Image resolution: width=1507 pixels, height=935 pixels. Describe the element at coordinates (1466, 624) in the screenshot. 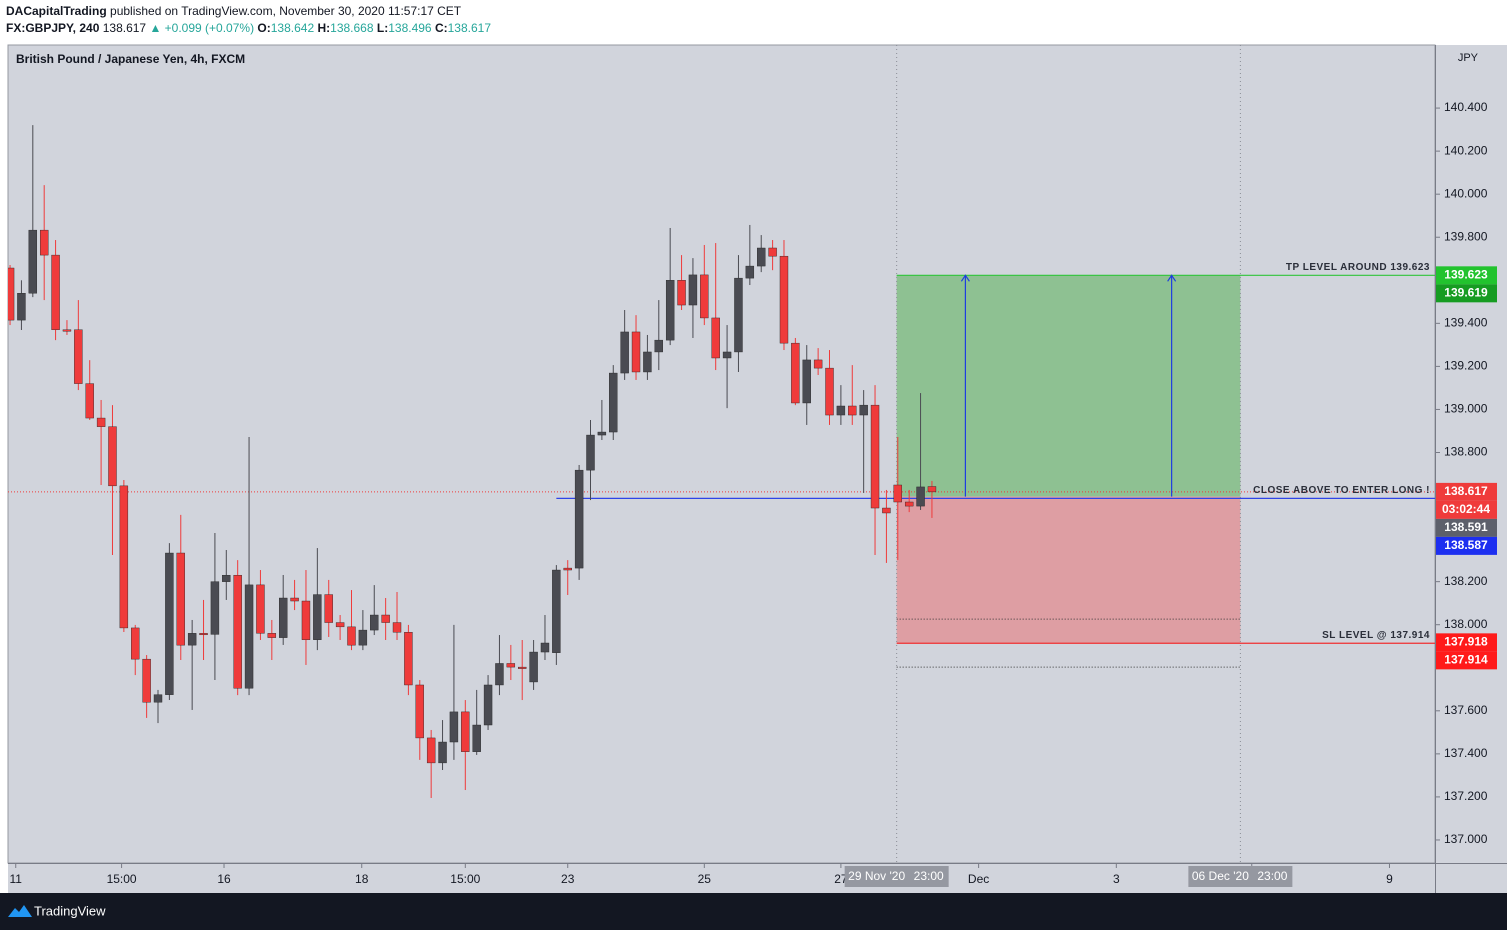

I see `y-tick-label: 138.000` at that location.